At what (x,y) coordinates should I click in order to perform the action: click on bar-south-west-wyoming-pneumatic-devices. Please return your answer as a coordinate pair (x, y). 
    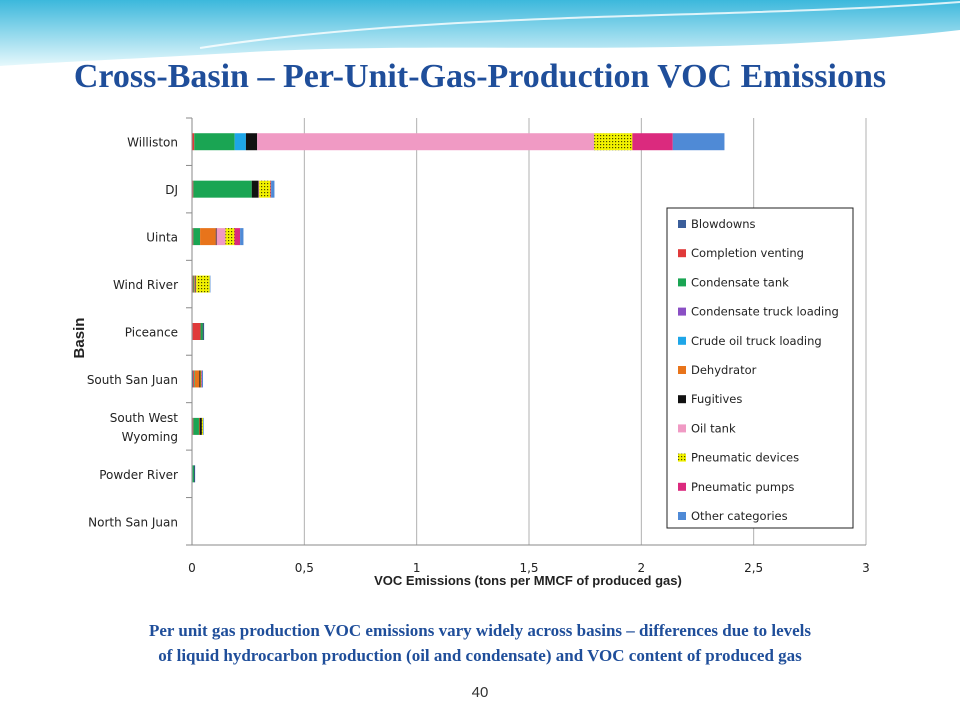
    Looking at the image, I should click on (202, 426).